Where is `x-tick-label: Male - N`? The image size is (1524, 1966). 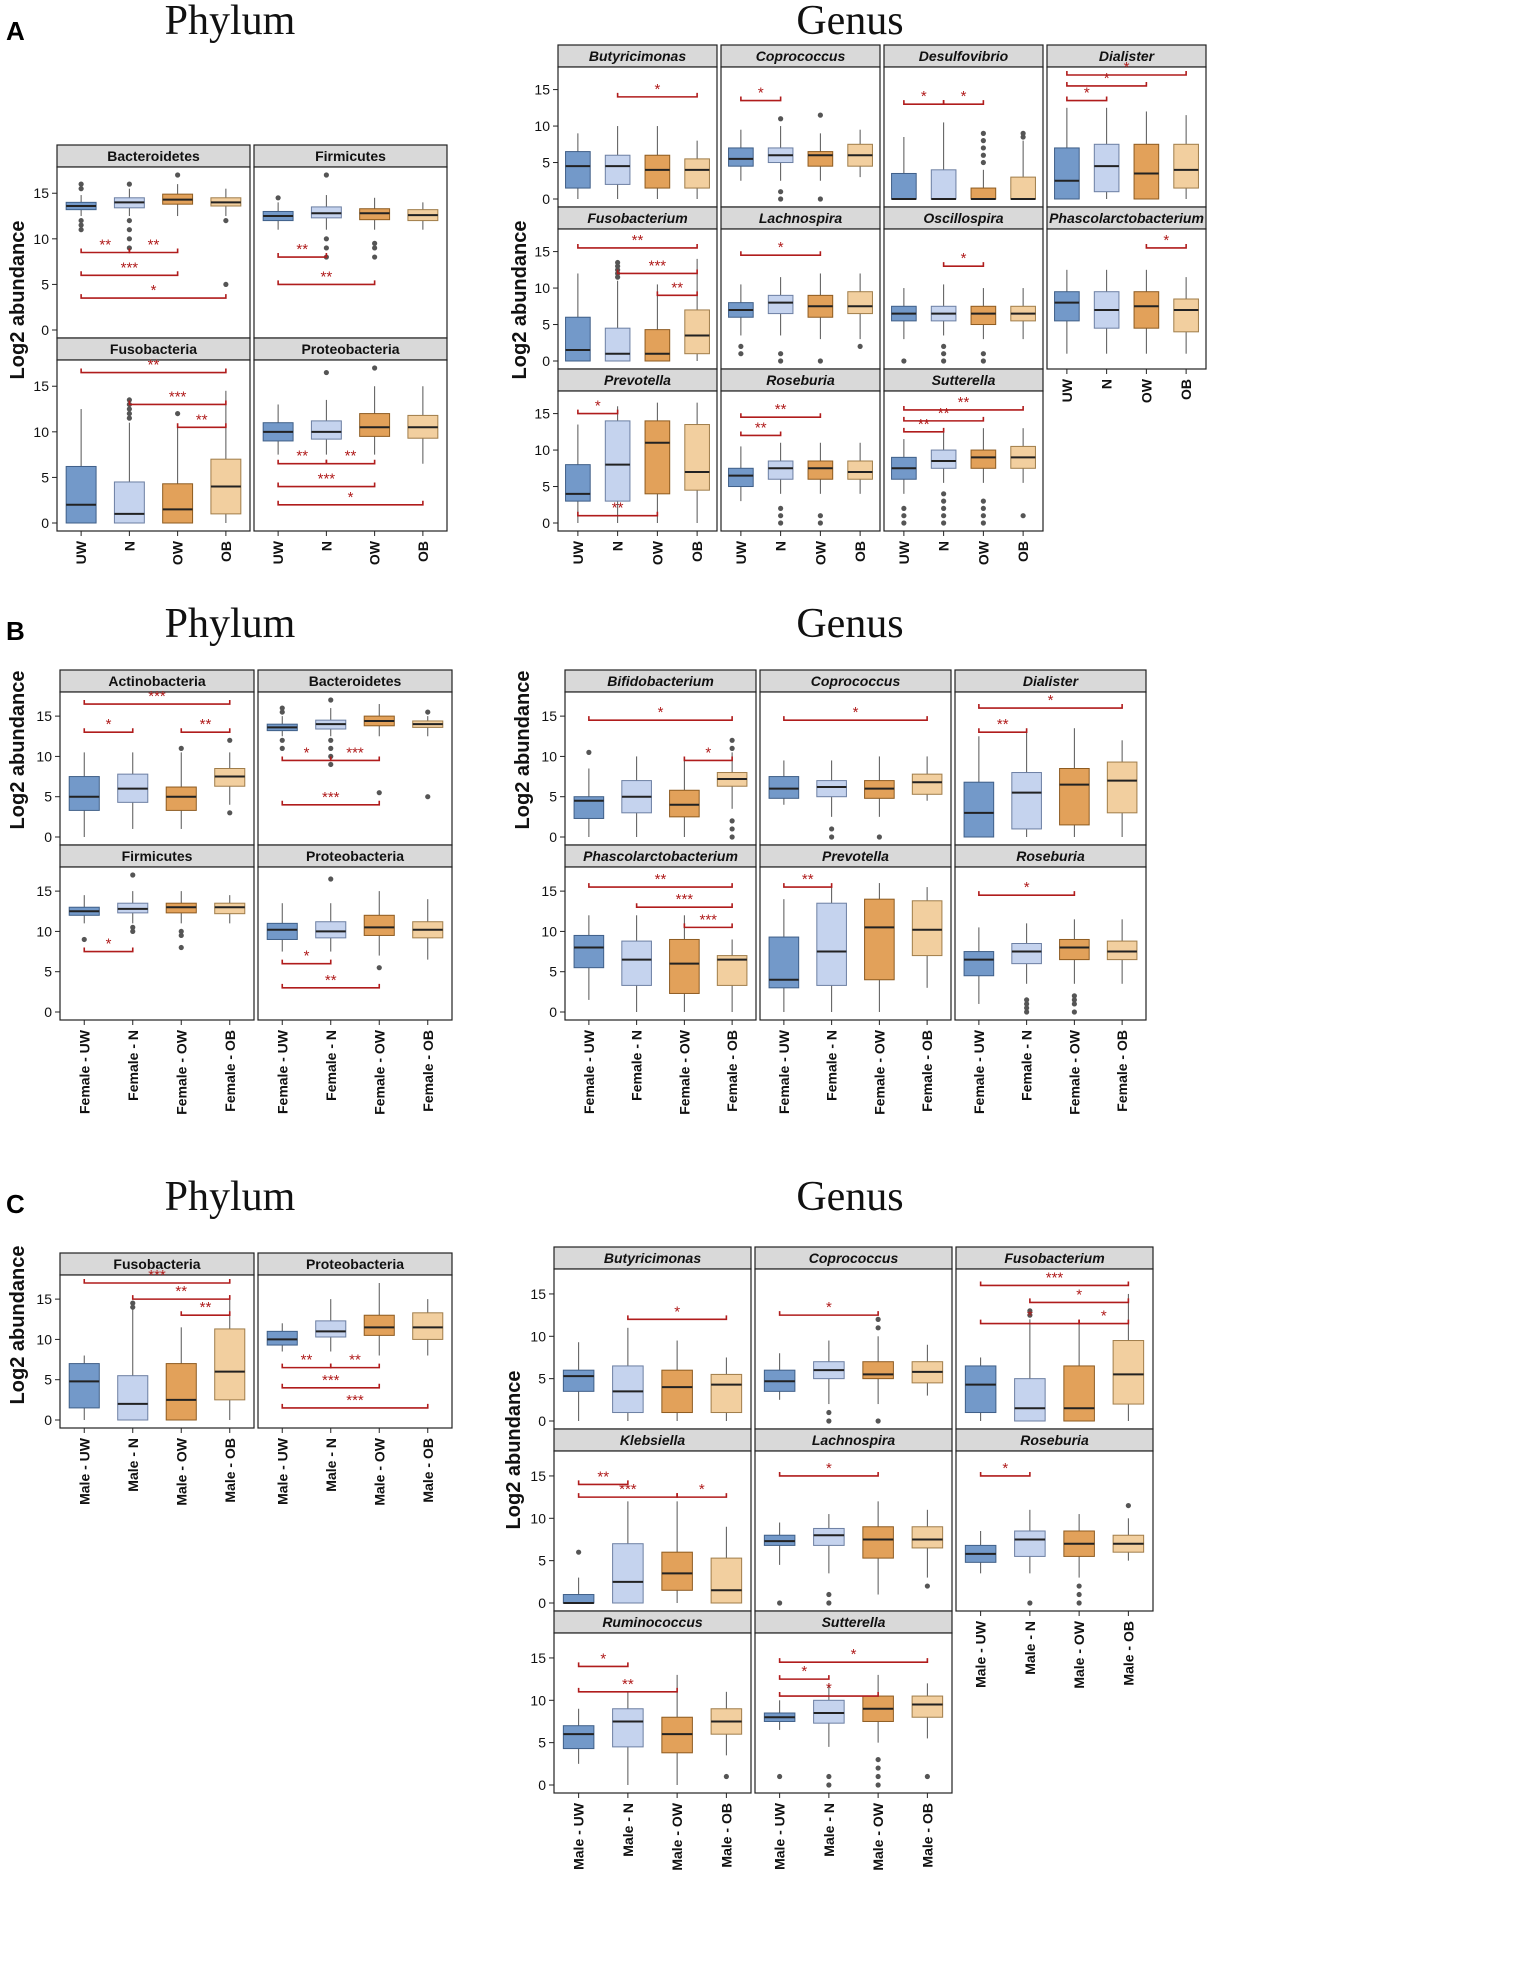
x-tick-label: Male - N is located at coordinates (1030, 1648).